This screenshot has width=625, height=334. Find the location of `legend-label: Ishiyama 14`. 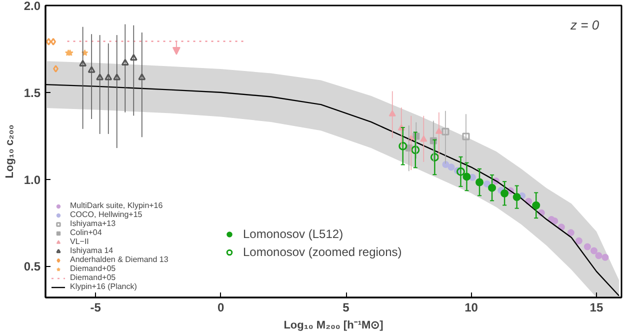

legend-label: Ishiyama 14 is located at coordinates (92, 250).